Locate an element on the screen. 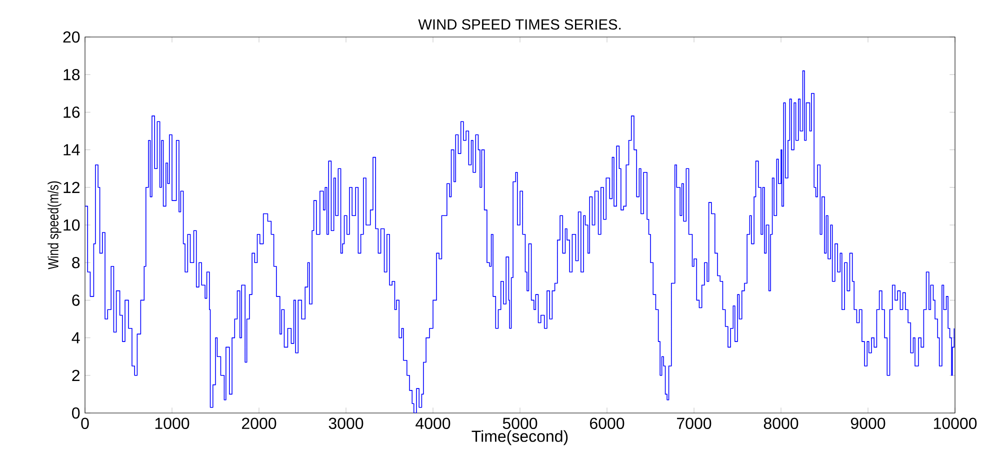 Image resolution: width=992 pixels, height=450 pixels. y-tick-label: 8 is located at coordinates (76, 262).